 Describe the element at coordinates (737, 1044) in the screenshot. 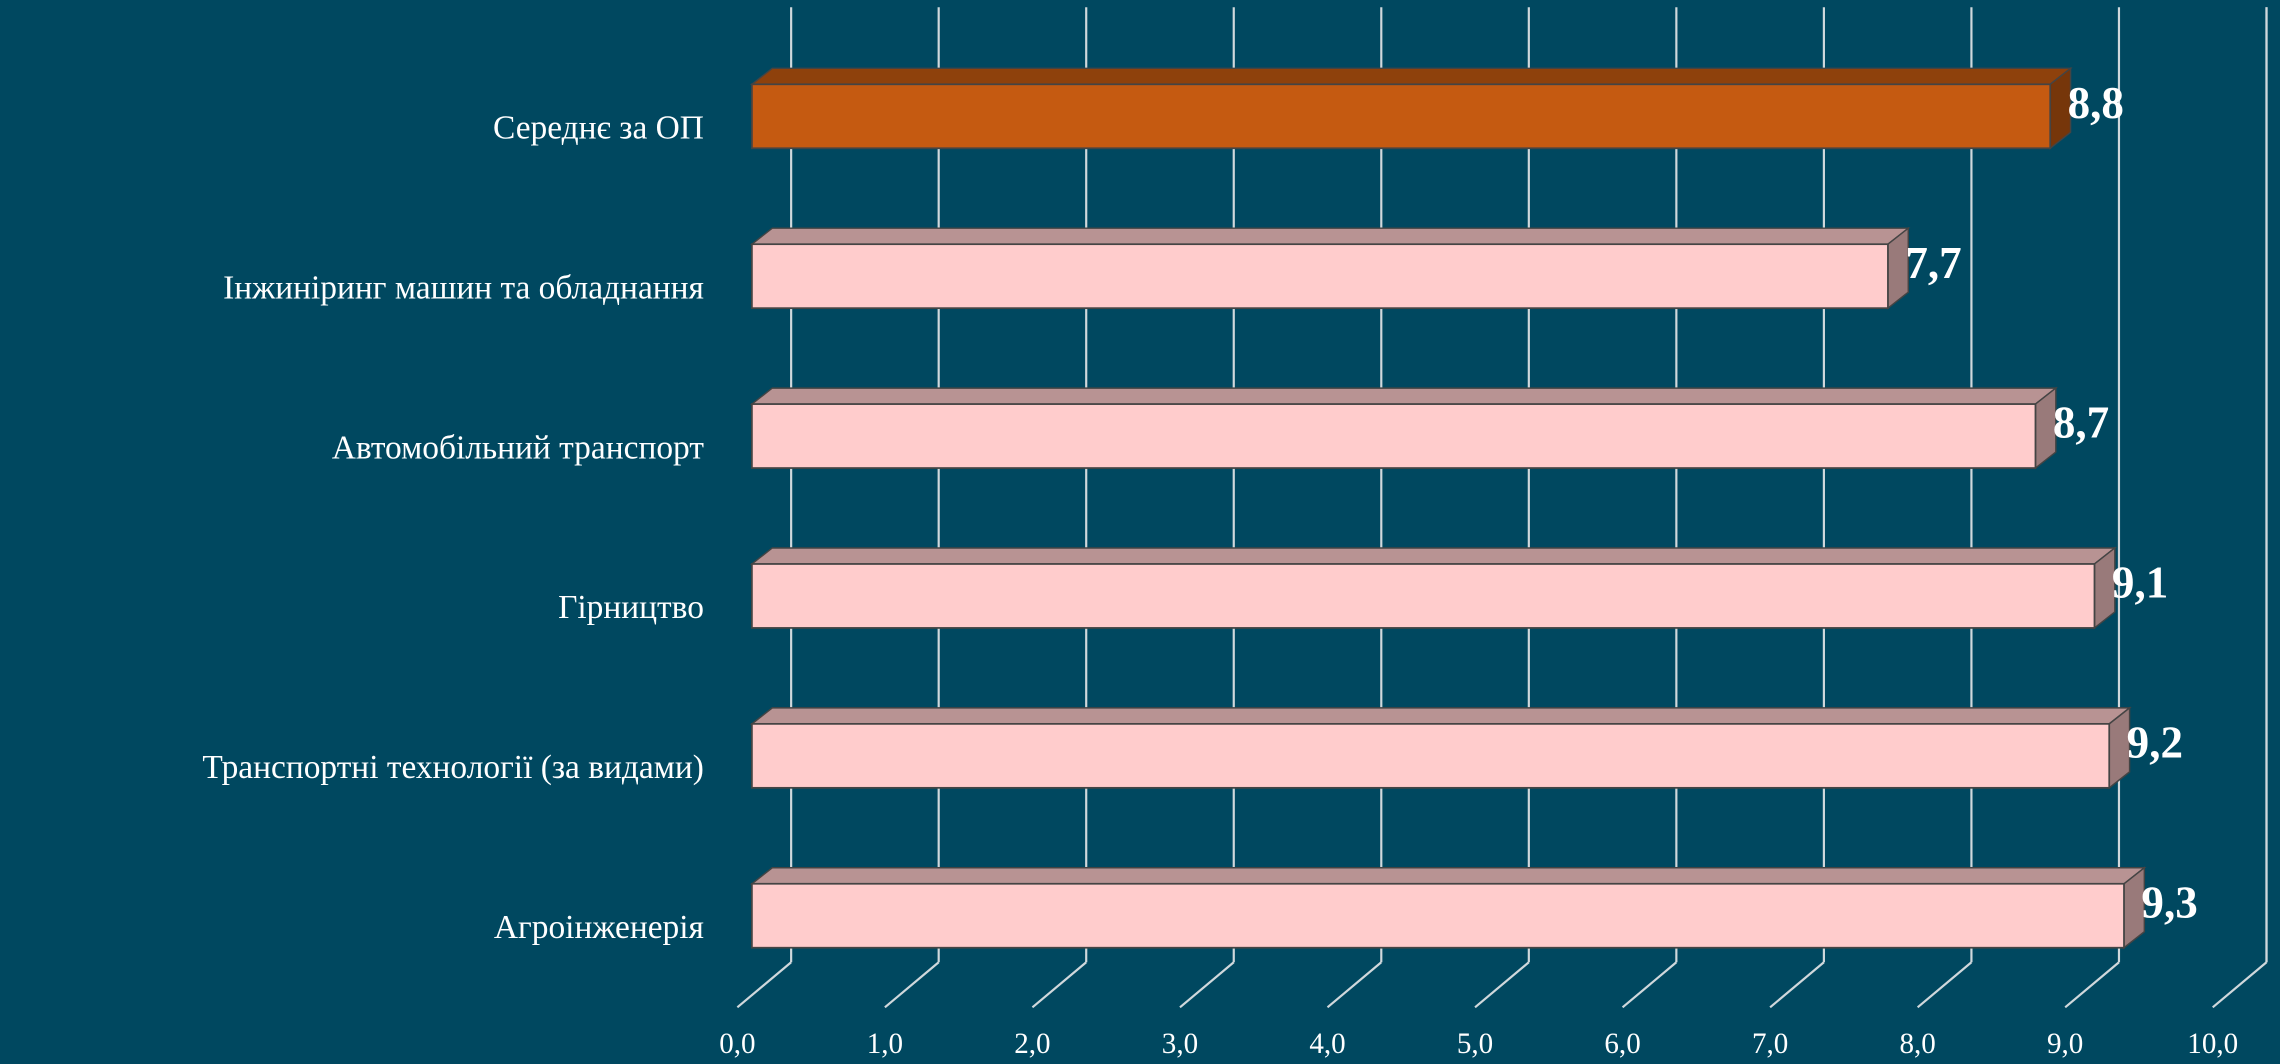

I see `x-tick-label: 0,0` at that location.